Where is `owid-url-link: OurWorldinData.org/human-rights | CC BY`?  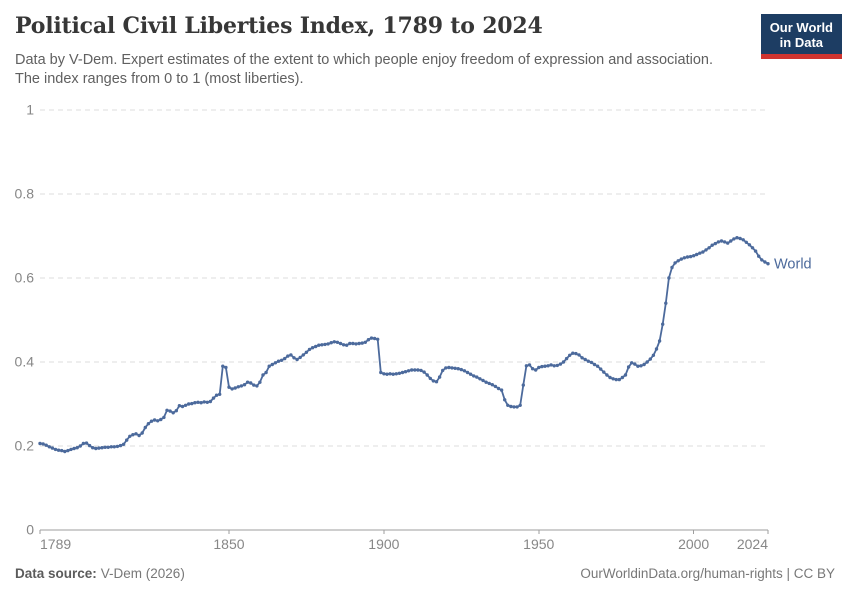 owid-url-link: OurWorldinData.org/human-rights | CC BY is located at coordinates (707, 573).